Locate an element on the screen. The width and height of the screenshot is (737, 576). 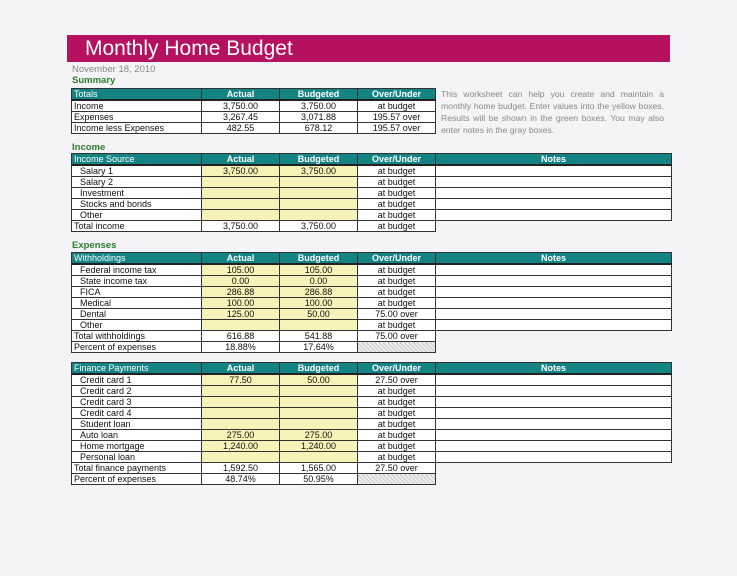
column-header: Income Source is located at coordinates (136, 159).